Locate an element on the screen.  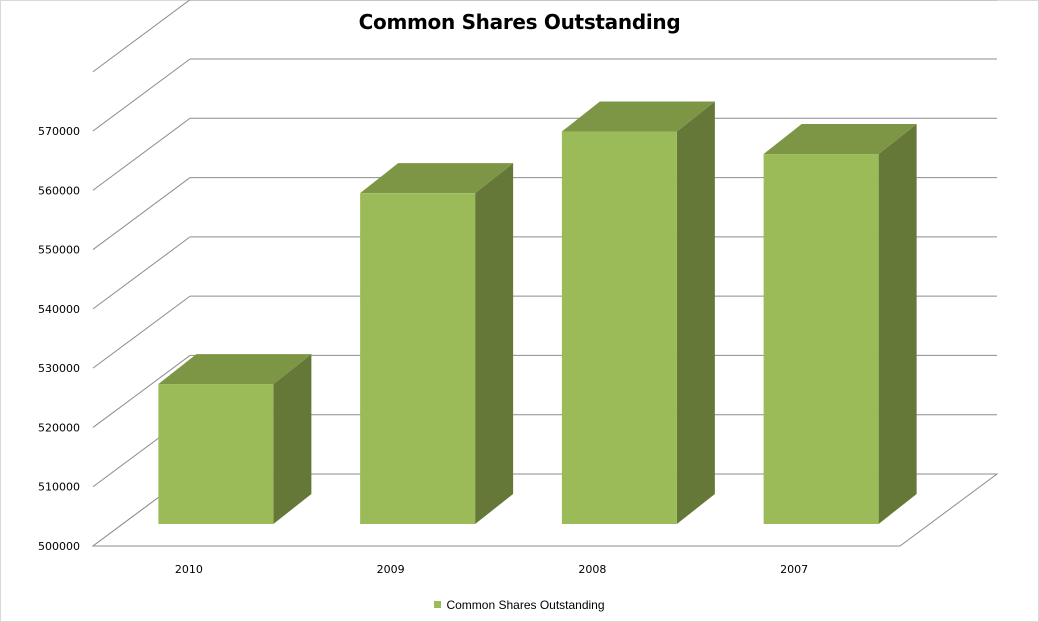
x-tick-label: 2009 is located at coordinates (391, 569).